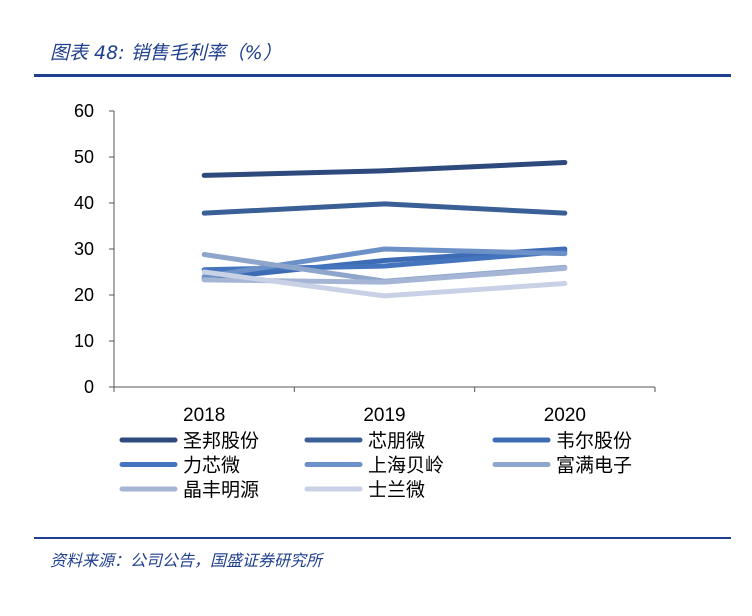 The height and width of the screenshot is (616, 752). What do you see at coordinates (384, 415) in the screenshot?
I see `x-tick-label: 2019` at bounding box center [384, 415].